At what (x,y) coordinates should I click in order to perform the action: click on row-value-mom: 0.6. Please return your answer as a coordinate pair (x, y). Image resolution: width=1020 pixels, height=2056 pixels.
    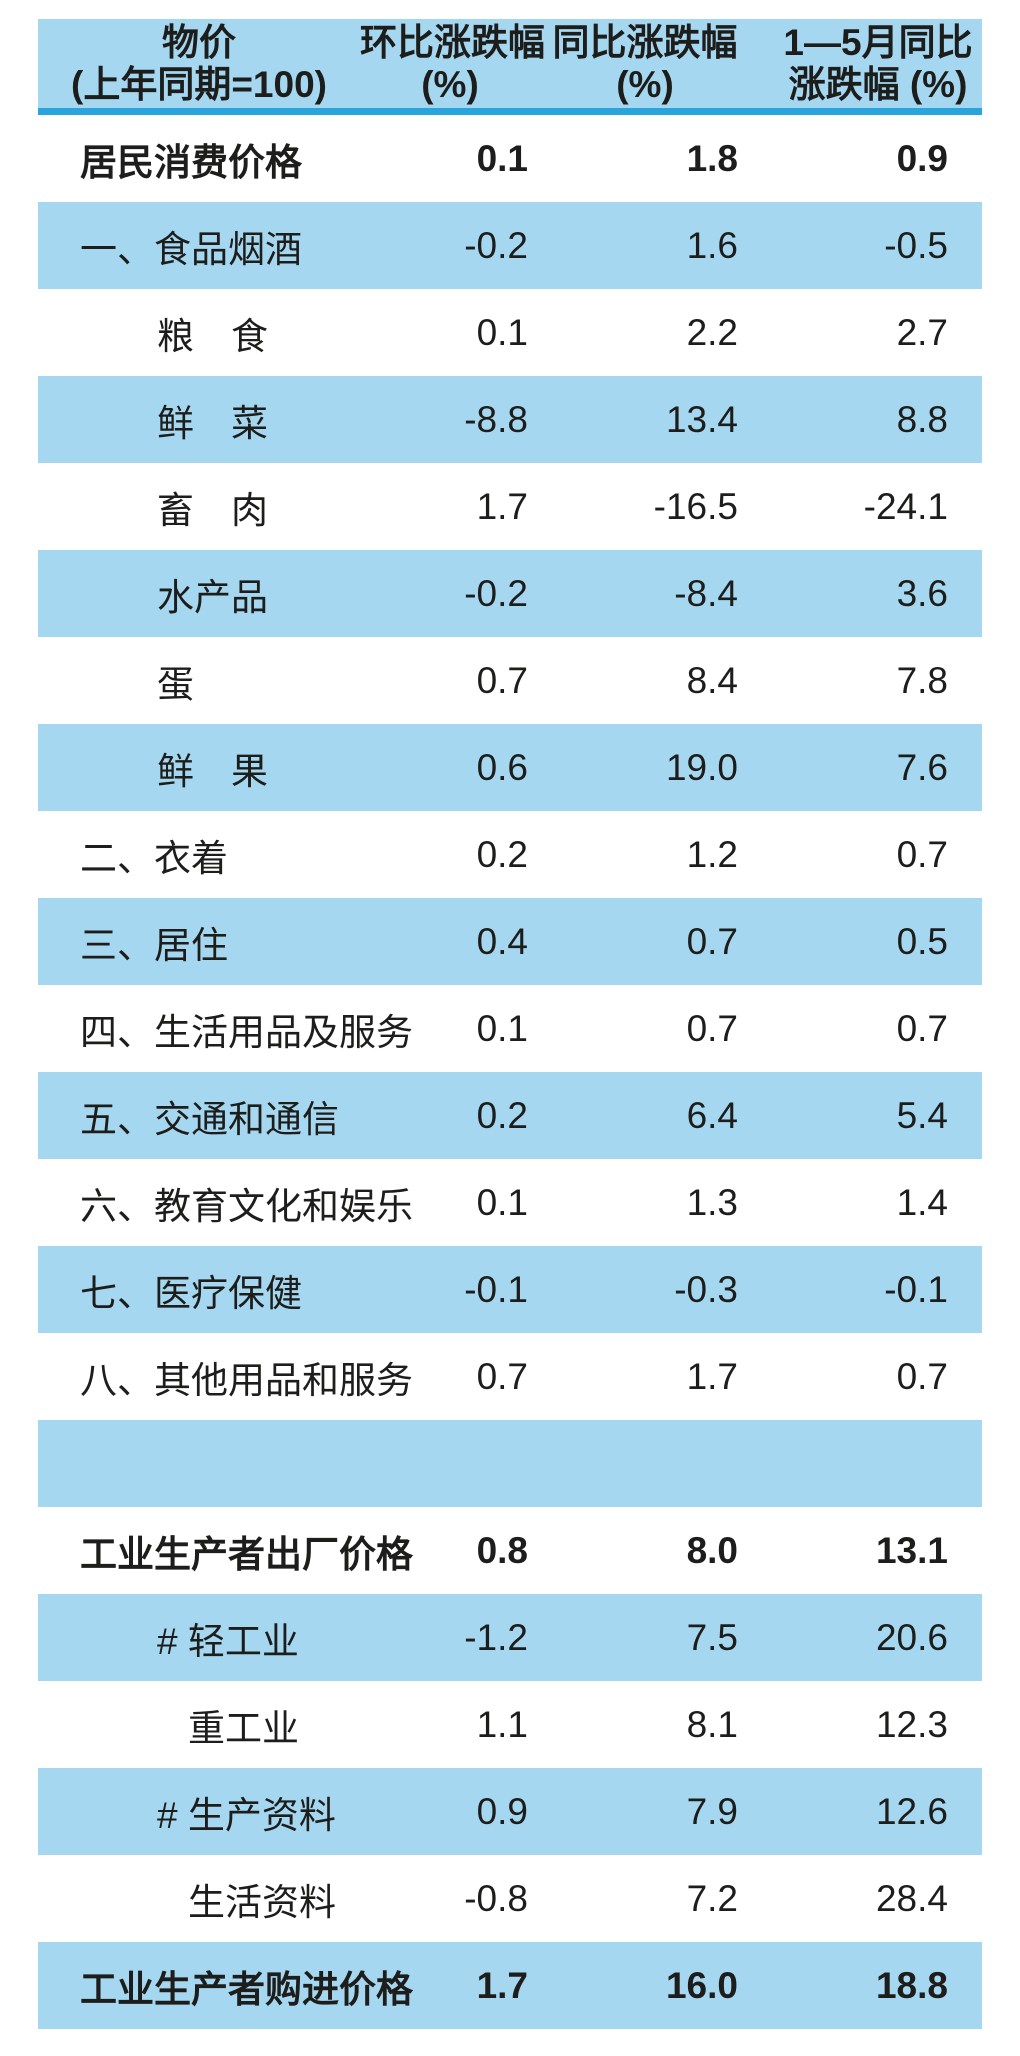
    Looking at the image, I should click on (502, 767).